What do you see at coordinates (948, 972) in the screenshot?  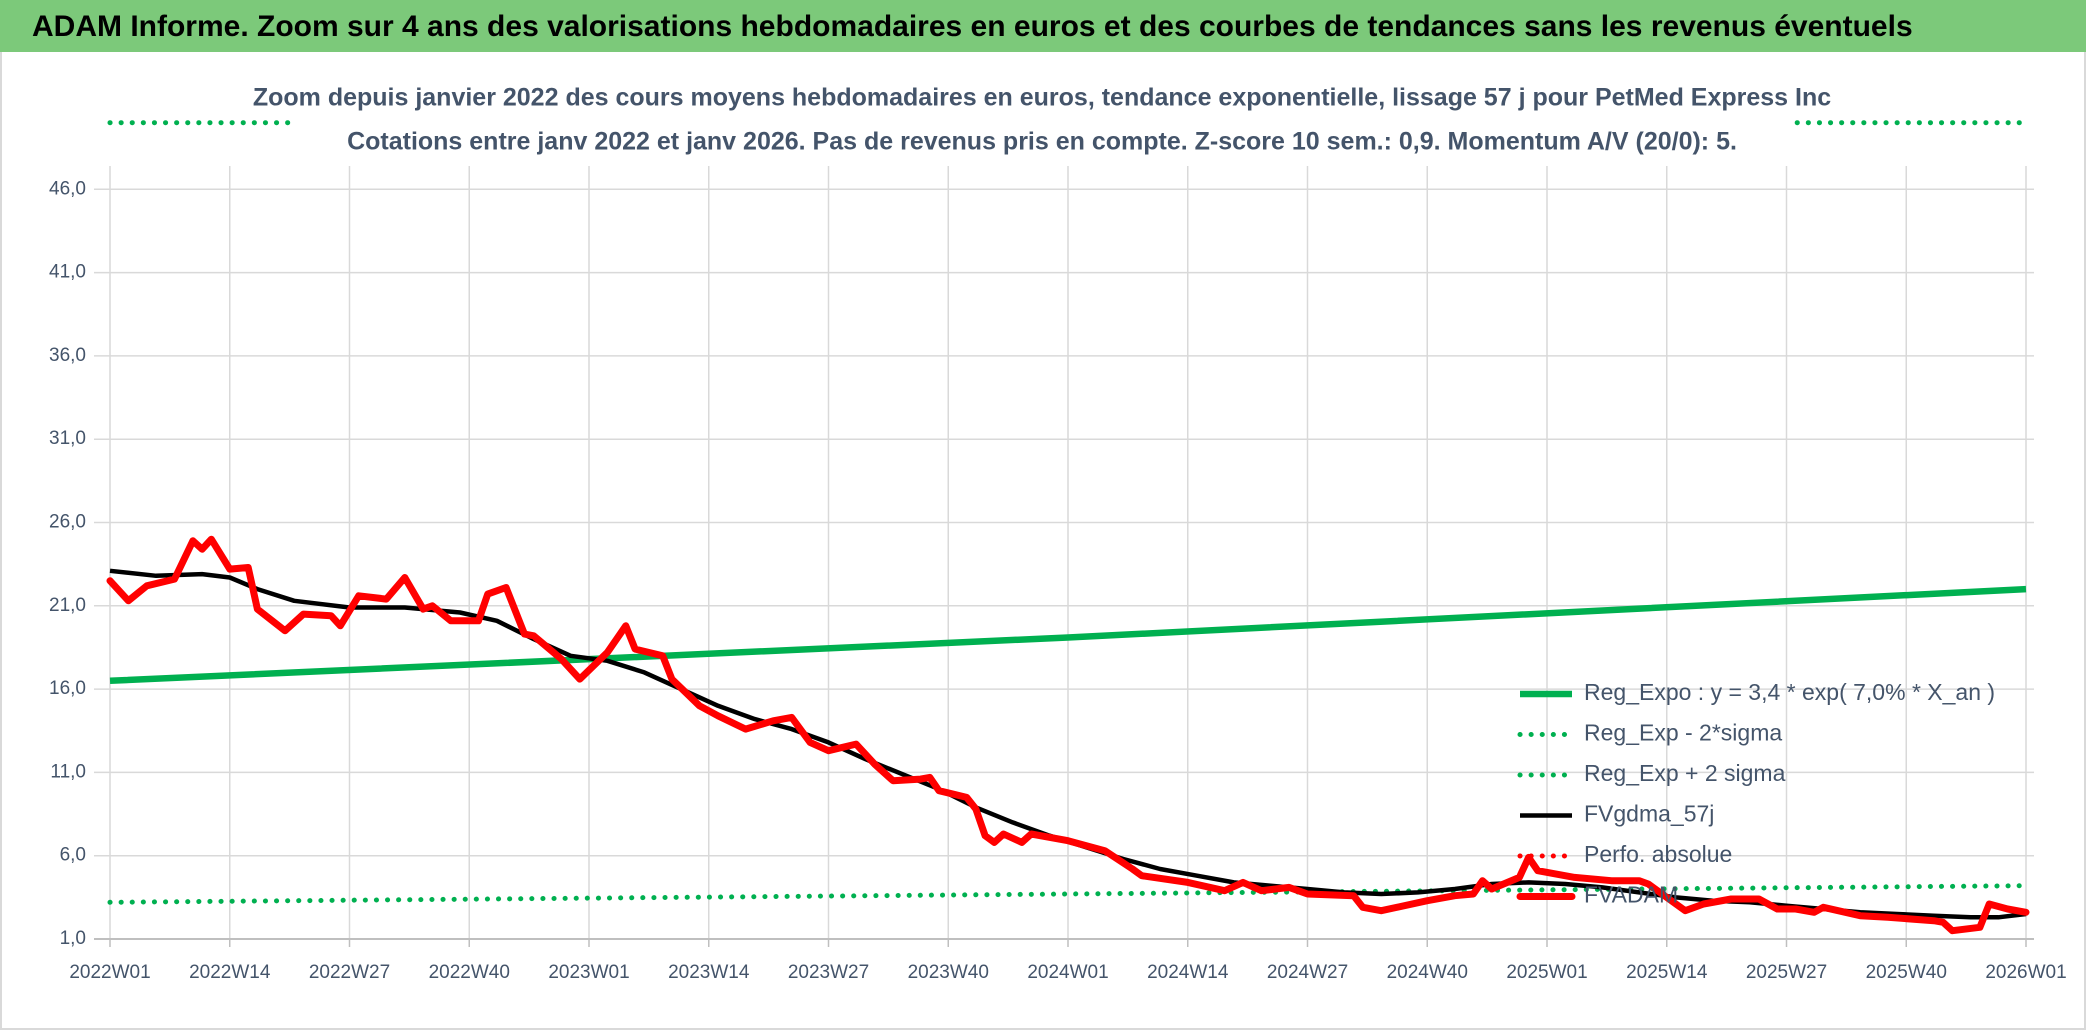 I see `x-tick-label: 2023W40` at bounding box center [948, 972].